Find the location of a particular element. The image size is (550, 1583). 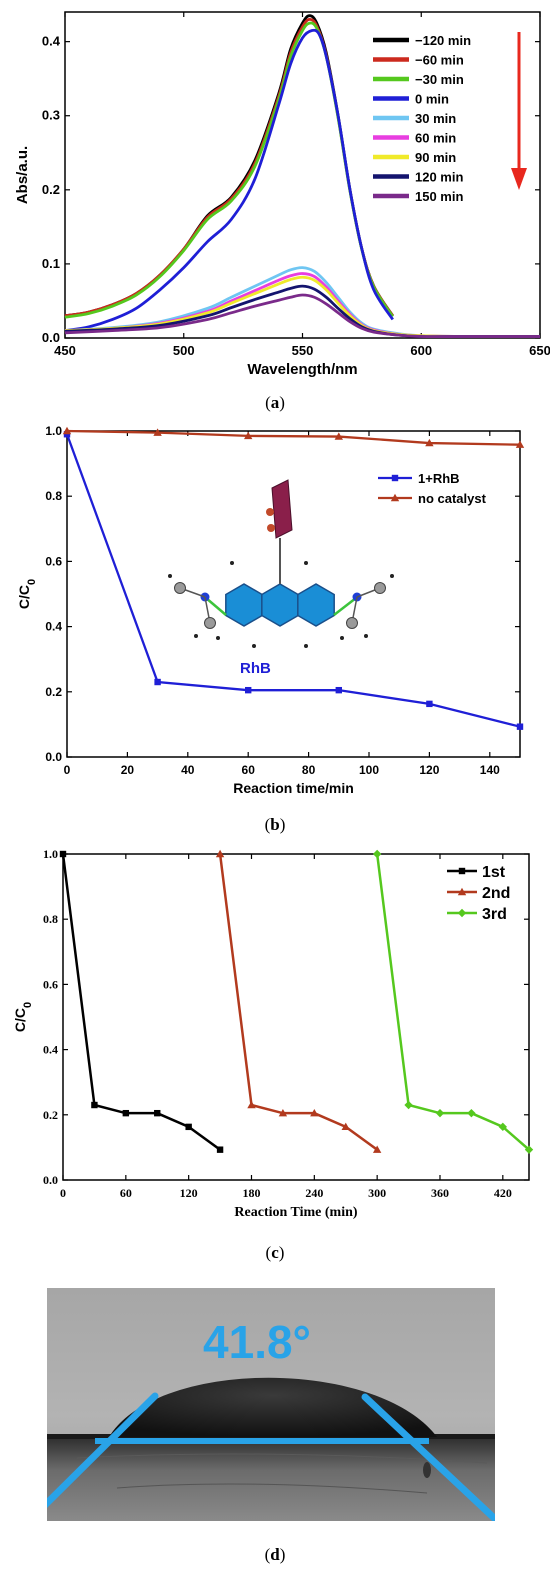

spectrum-line is located at coordinates (229, 170).